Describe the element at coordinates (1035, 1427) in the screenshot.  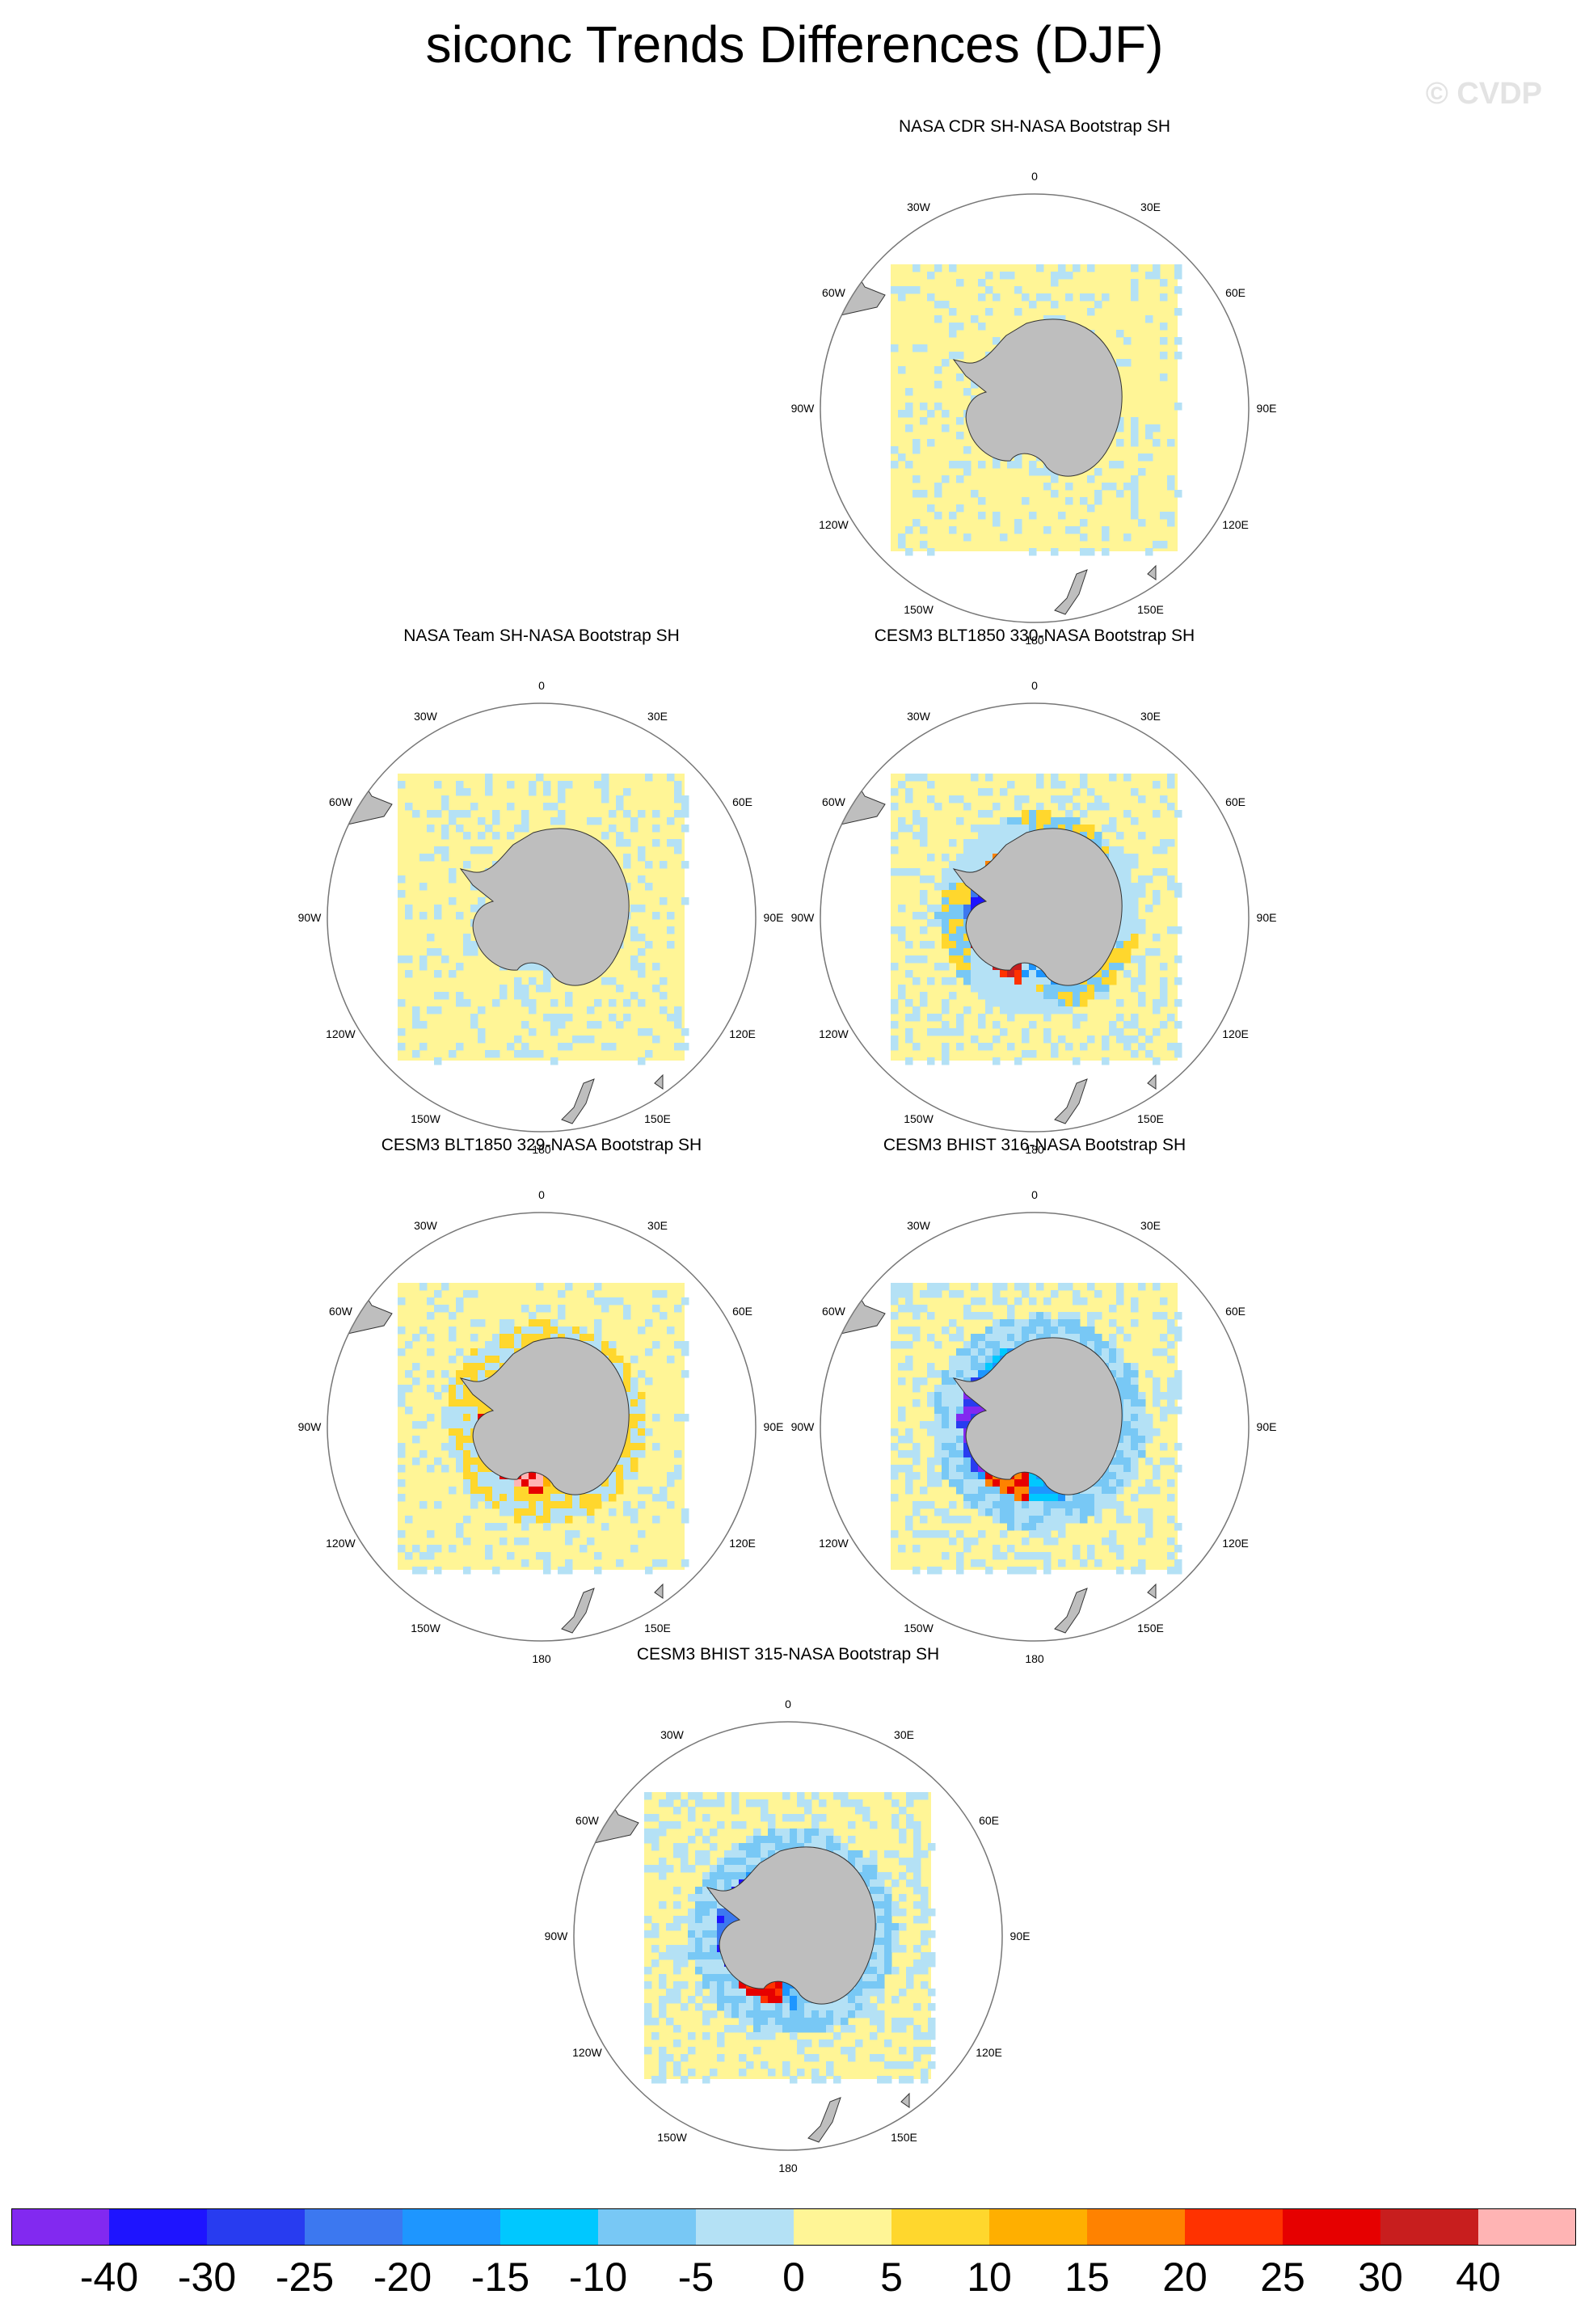
I see `polar-map` at that location.